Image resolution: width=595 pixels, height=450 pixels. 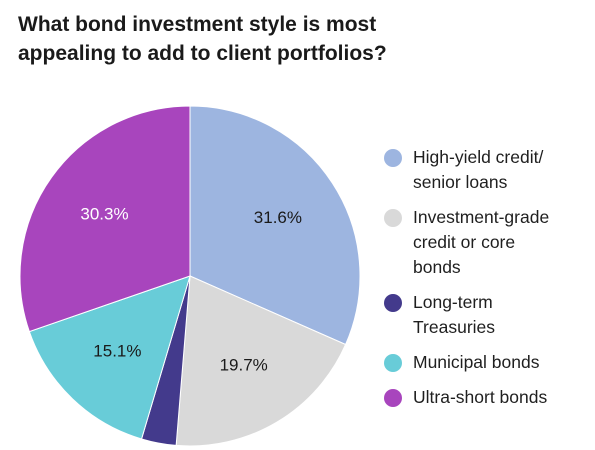 What do you see at coordinates (117, 350) in the screenshot?
I see `data-label-municipal-bonds: 15.1%` at bounding box center [117, 350].